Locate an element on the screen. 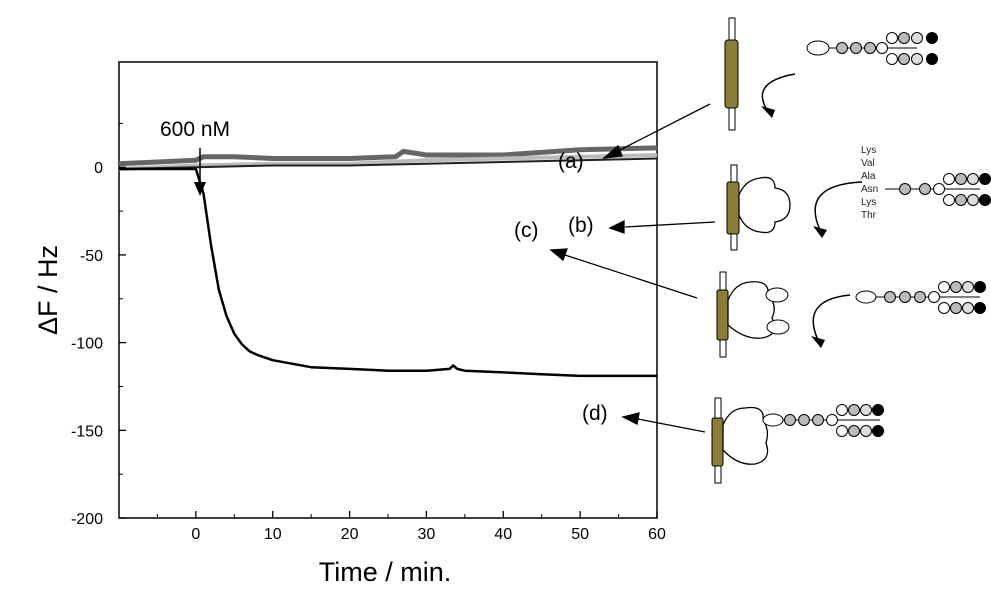  aa-6: Thr is located at coordinates (869, 215).